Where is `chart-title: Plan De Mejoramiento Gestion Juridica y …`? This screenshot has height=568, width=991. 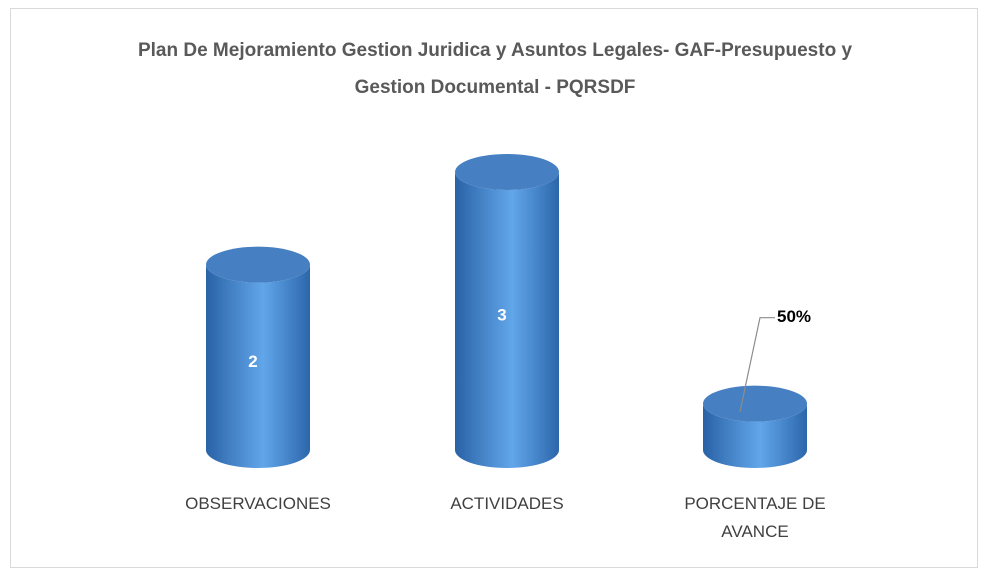 chart-title: Plan De Mejoramiento Gestion Juridica y … is located at coordinates (495, 69).